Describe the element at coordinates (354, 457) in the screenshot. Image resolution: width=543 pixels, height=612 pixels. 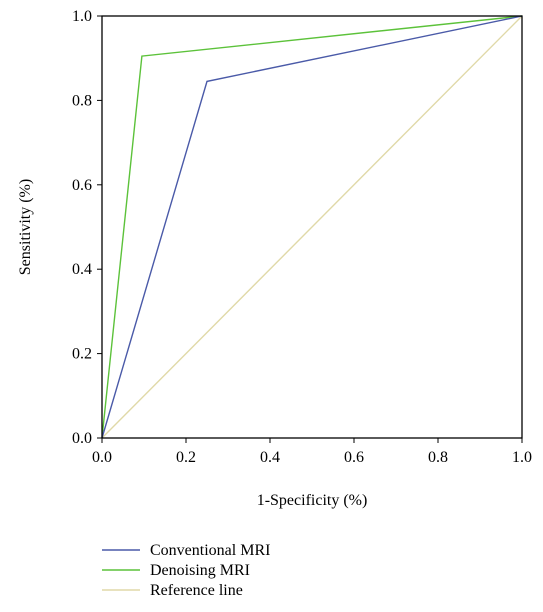
I see `x-tick-label: 0.6` at that location.